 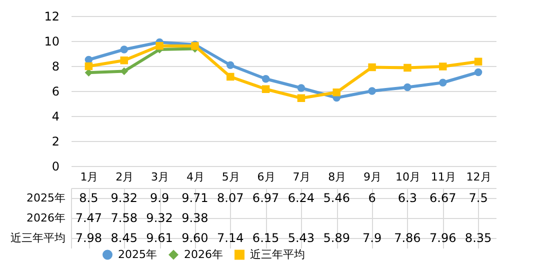 What do you see at coordinates (160, 177) in the screenshot?
I see `x-tick-label: 3月` at bounding box center [160, 177].